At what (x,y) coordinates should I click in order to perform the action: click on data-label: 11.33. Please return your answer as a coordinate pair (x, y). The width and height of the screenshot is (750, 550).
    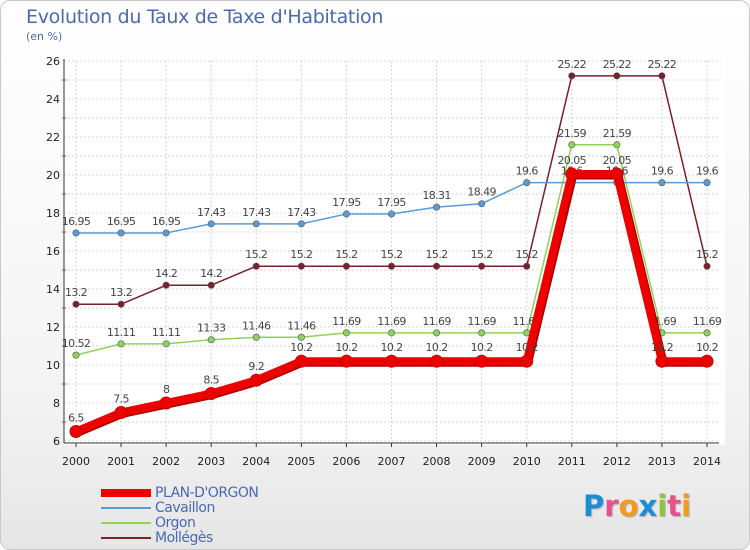
    Looking at the image, I should click on (211, 328).